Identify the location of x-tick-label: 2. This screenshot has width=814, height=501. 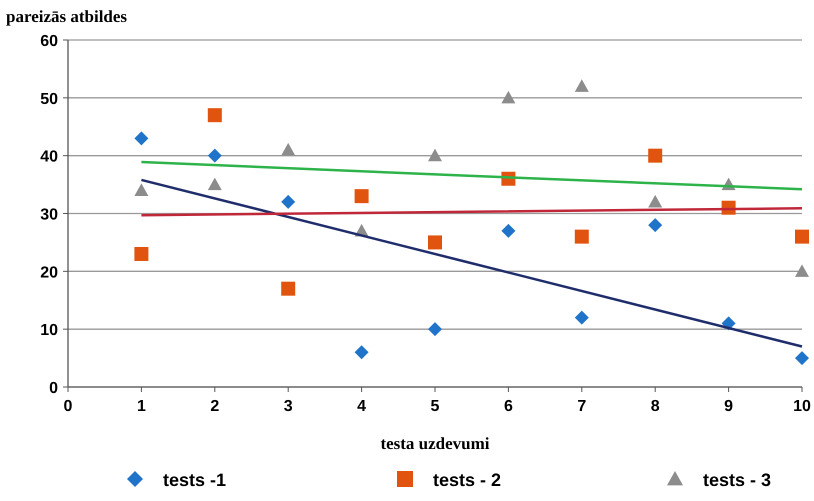
(215, 406).